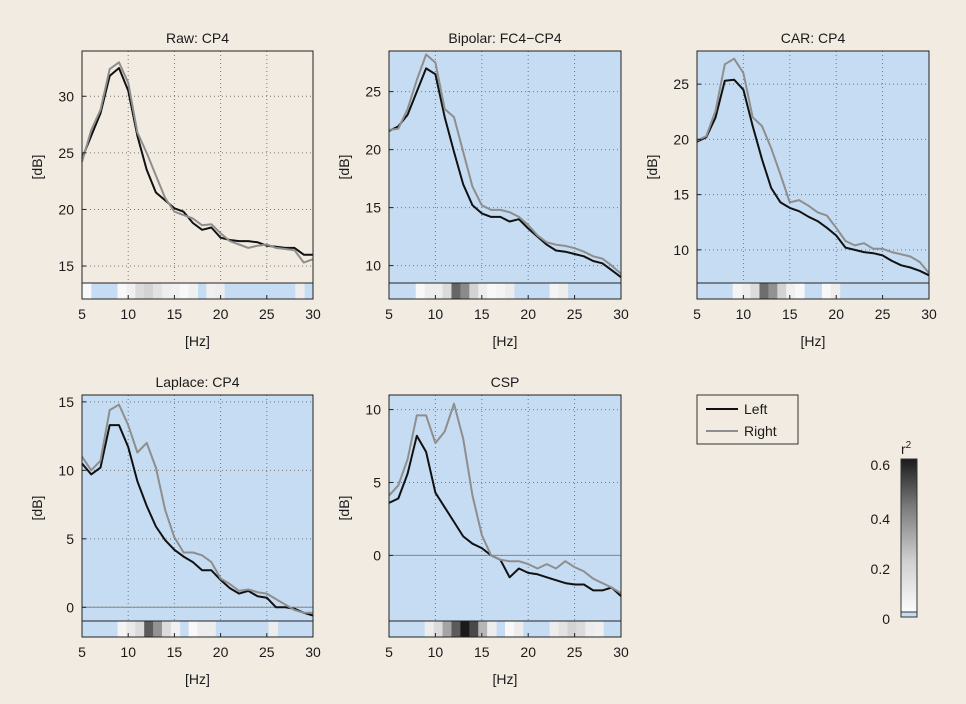 The image size is (966, 704). I want to click on chart-title: CSP, so click(505, 382).